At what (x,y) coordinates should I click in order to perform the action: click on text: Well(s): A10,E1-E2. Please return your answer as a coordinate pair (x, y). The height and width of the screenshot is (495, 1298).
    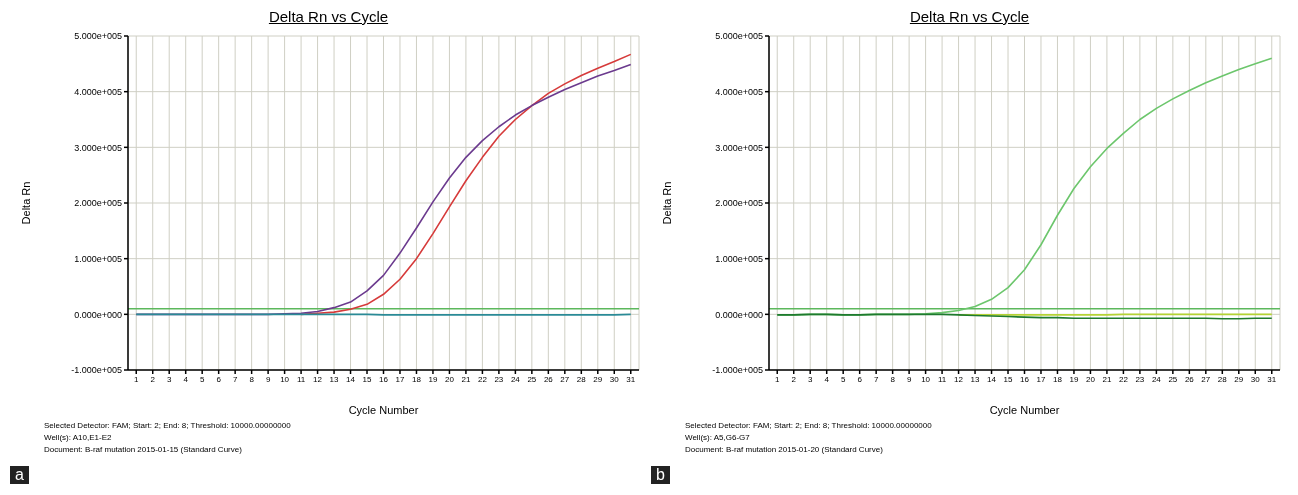
    Looking at the image, I should click on (78, 438).